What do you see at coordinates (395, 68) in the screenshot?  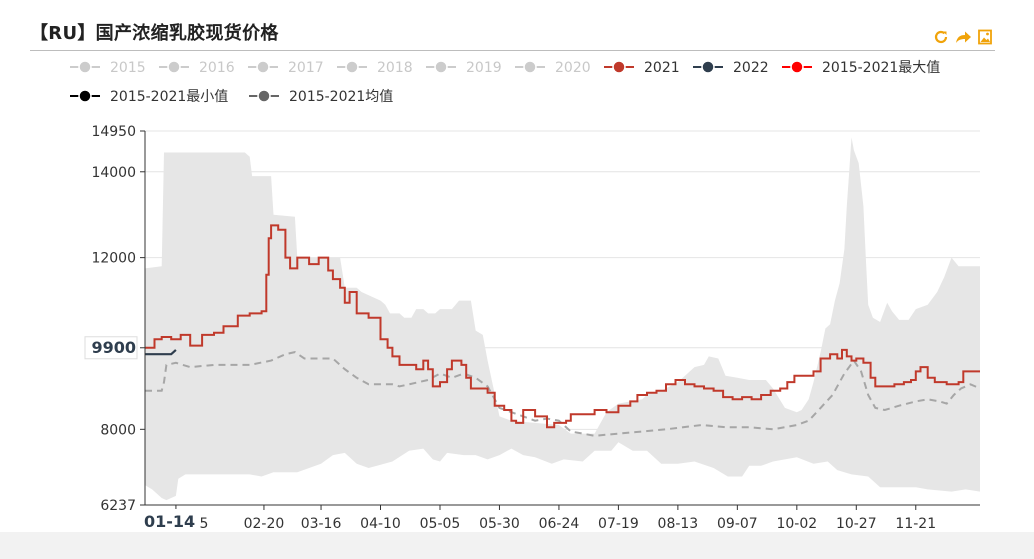 I see `legend-label: 2018` at bounding box center [395, 68].